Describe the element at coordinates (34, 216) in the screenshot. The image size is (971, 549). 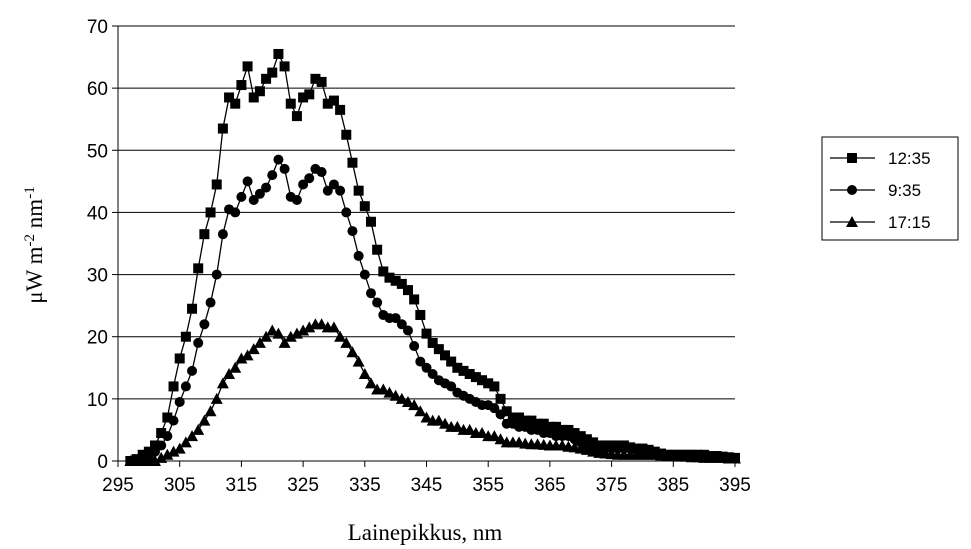
I see `y-label-part: nm` at that location.